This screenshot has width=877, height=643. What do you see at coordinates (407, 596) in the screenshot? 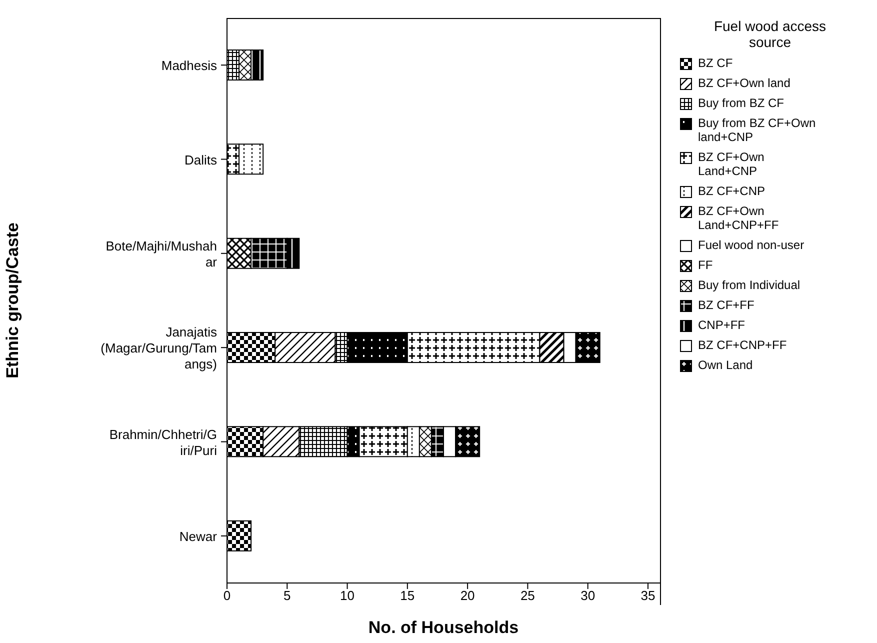
I see `x-tick-label: 15` at bounding box center [407, 596].